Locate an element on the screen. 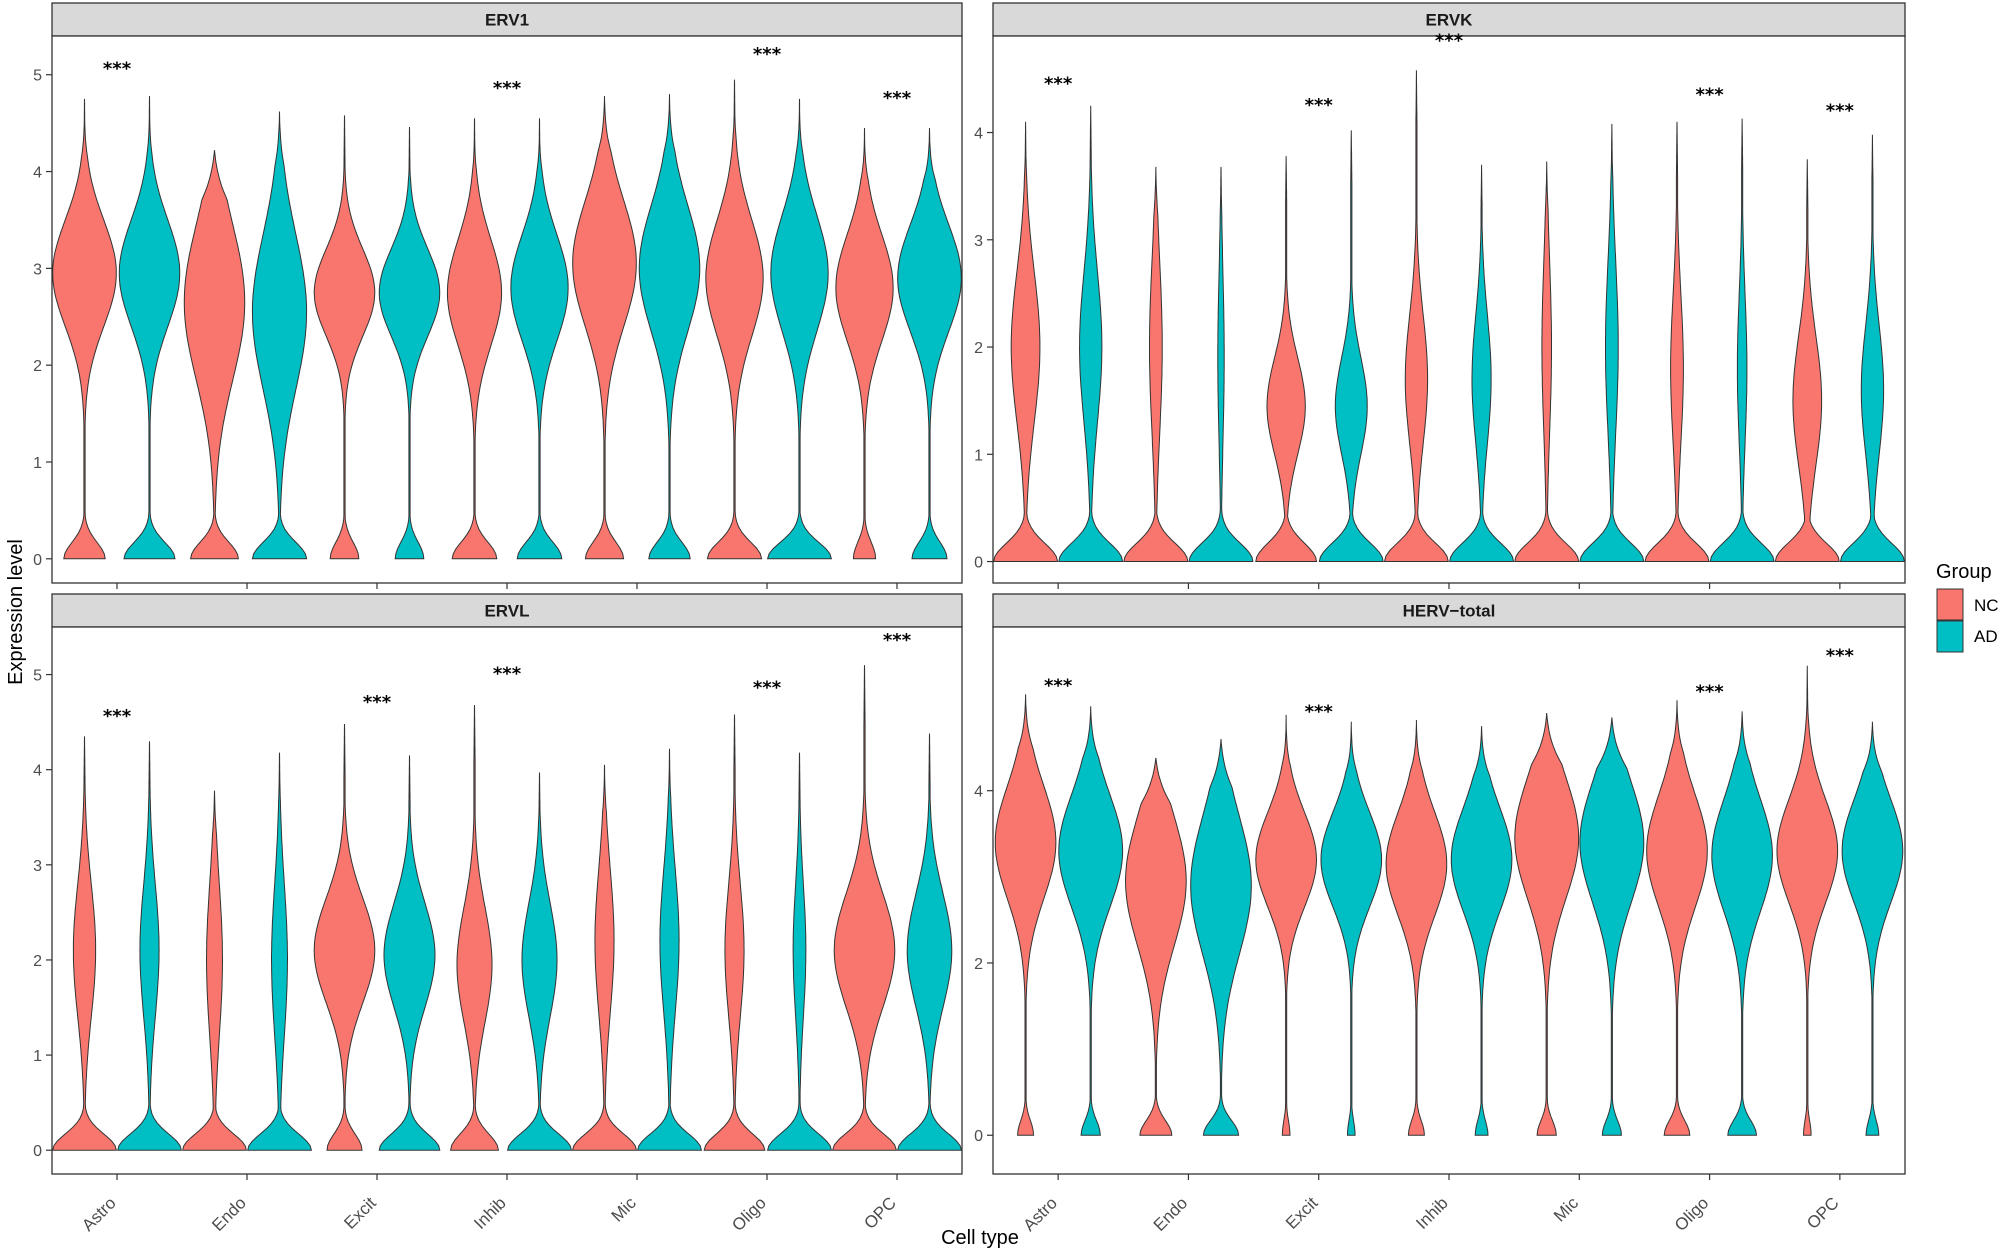 The image size is (2007, 1252). violin-herv-total-mic-ad is located at coordinates (1612, 926).